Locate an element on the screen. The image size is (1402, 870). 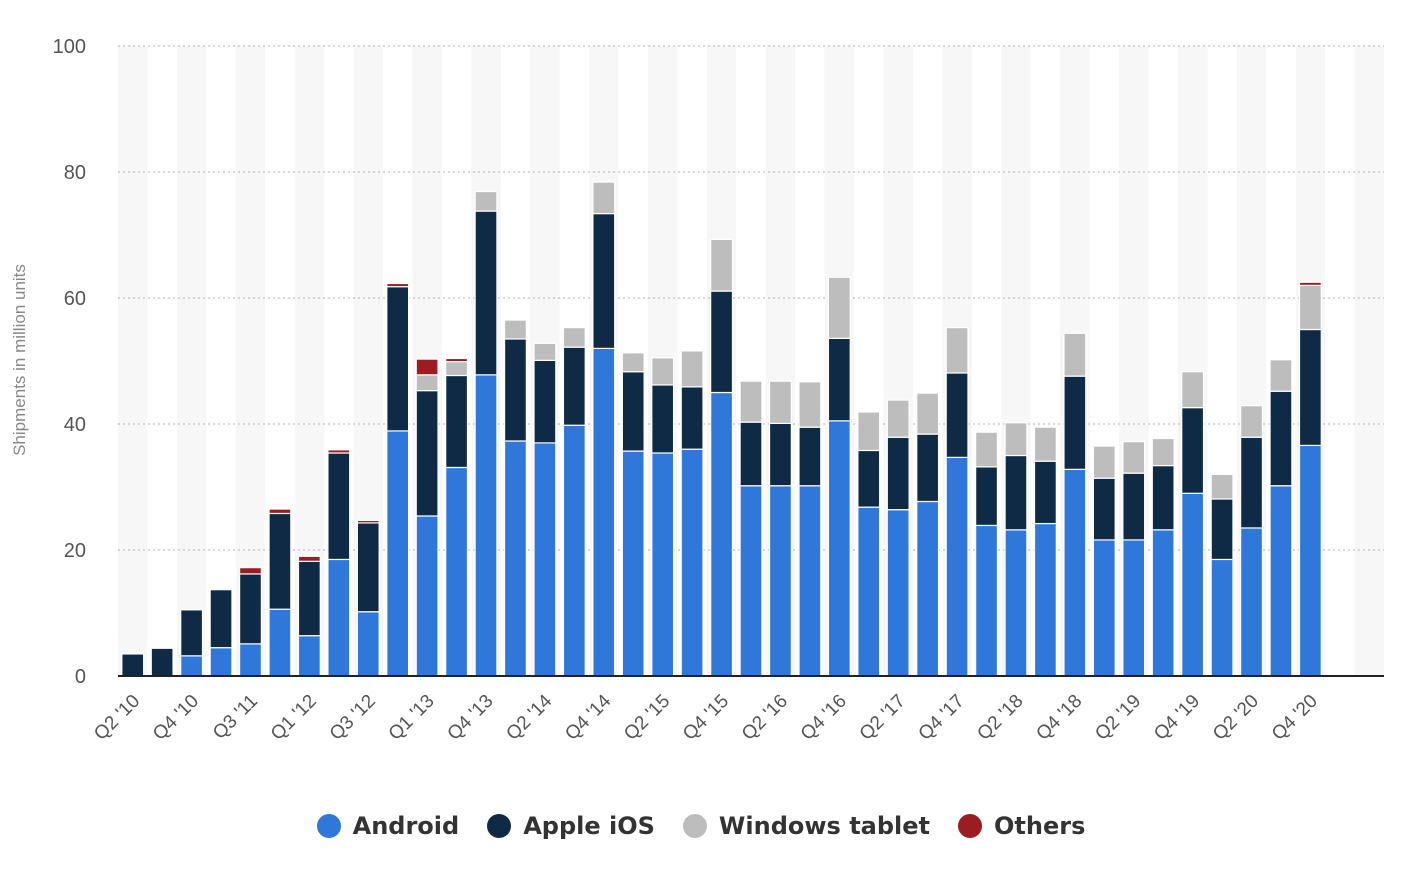
legend-item-windows-tablet: Windows tablet is located at coordinates (806, 826).